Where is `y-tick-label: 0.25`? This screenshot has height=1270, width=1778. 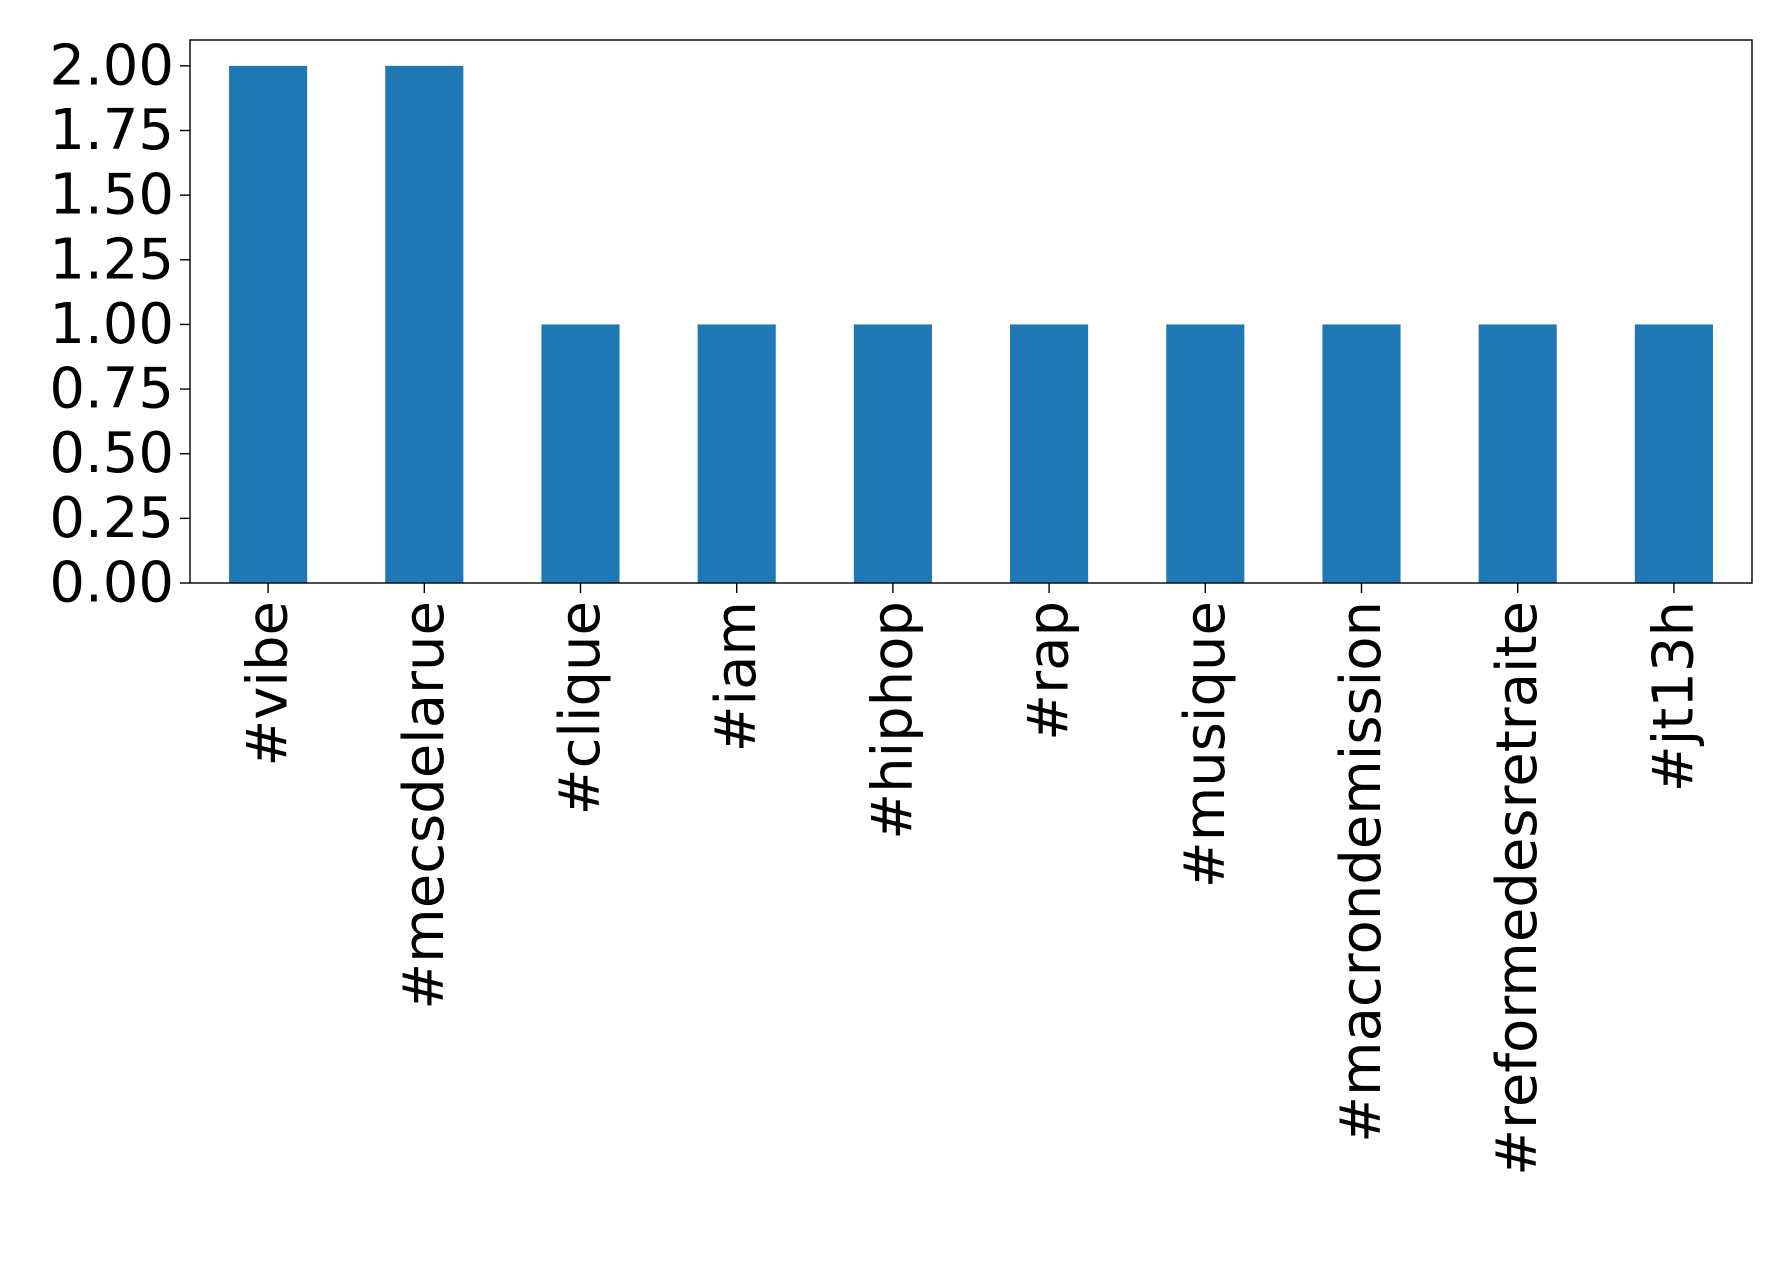
y-tick-label: 0.25 is located at coordinates (111, 518).